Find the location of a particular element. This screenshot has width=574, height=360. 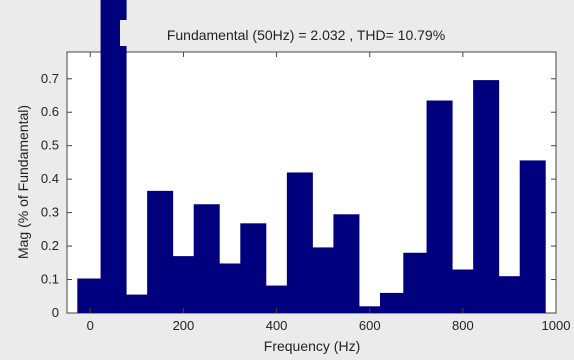

bar-0hz is located at coordinates (90, 295).